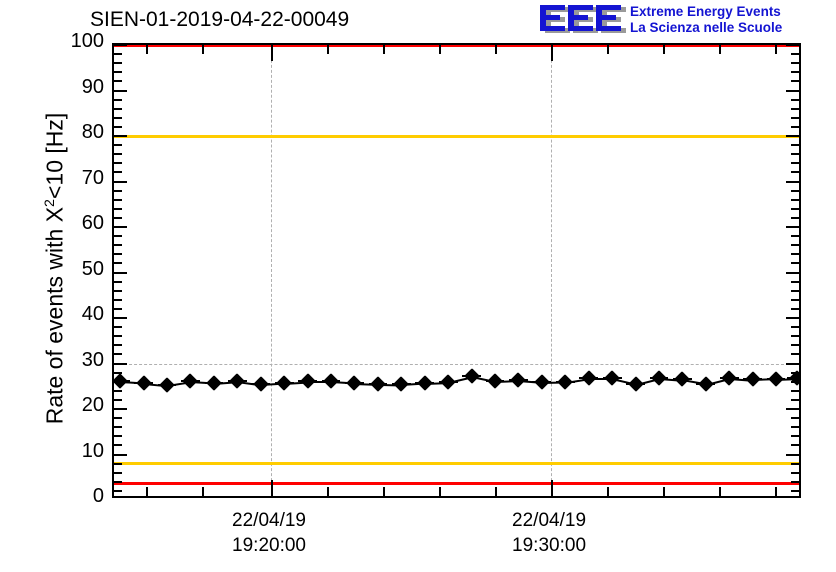  Describe the element at coordinates (456, 483) in the screenshot. I see `lower-red-limit` at that location.